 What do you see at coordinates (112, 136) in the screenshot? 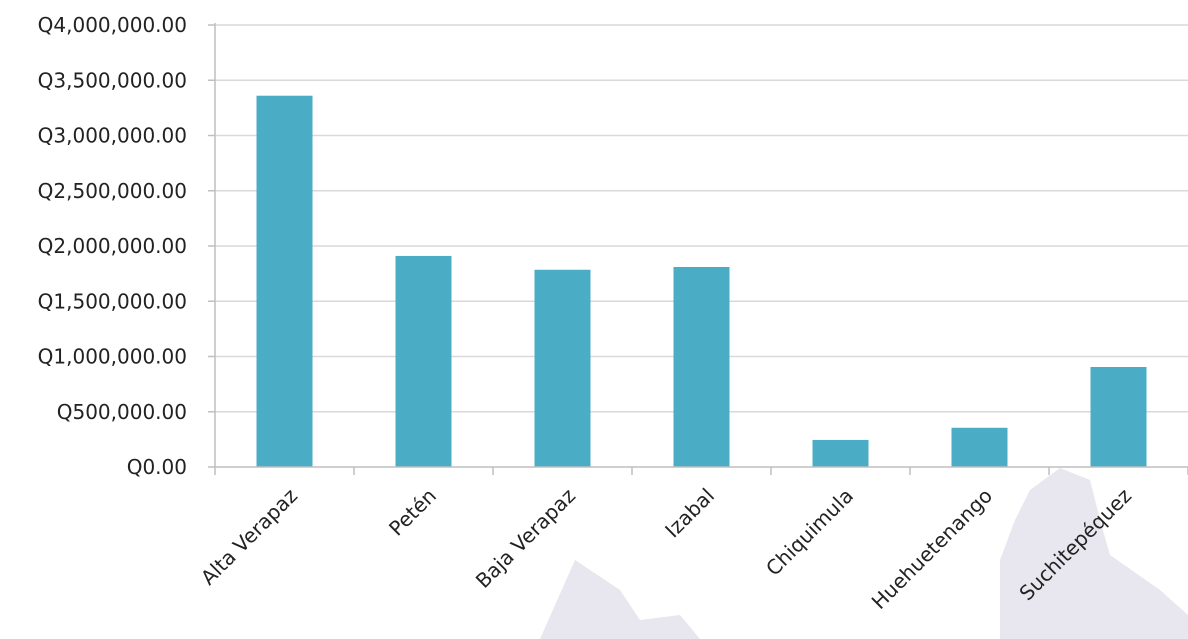
I see `y-tick-label: Q3,000,000.00` at bounding box center [112, 136].